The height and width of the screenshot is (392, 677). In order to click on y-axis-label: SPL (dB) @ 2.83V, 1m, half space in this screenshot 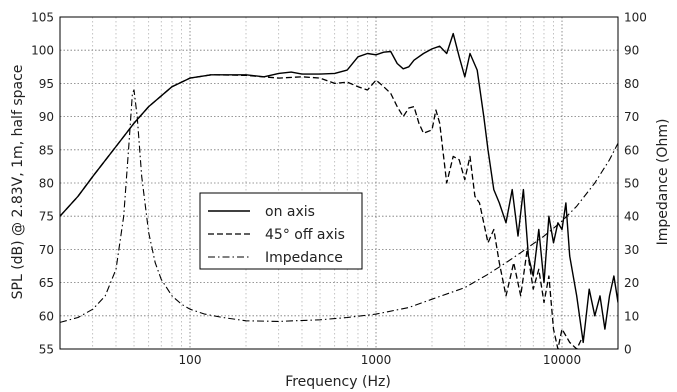, I will do `click(18, 182)`.